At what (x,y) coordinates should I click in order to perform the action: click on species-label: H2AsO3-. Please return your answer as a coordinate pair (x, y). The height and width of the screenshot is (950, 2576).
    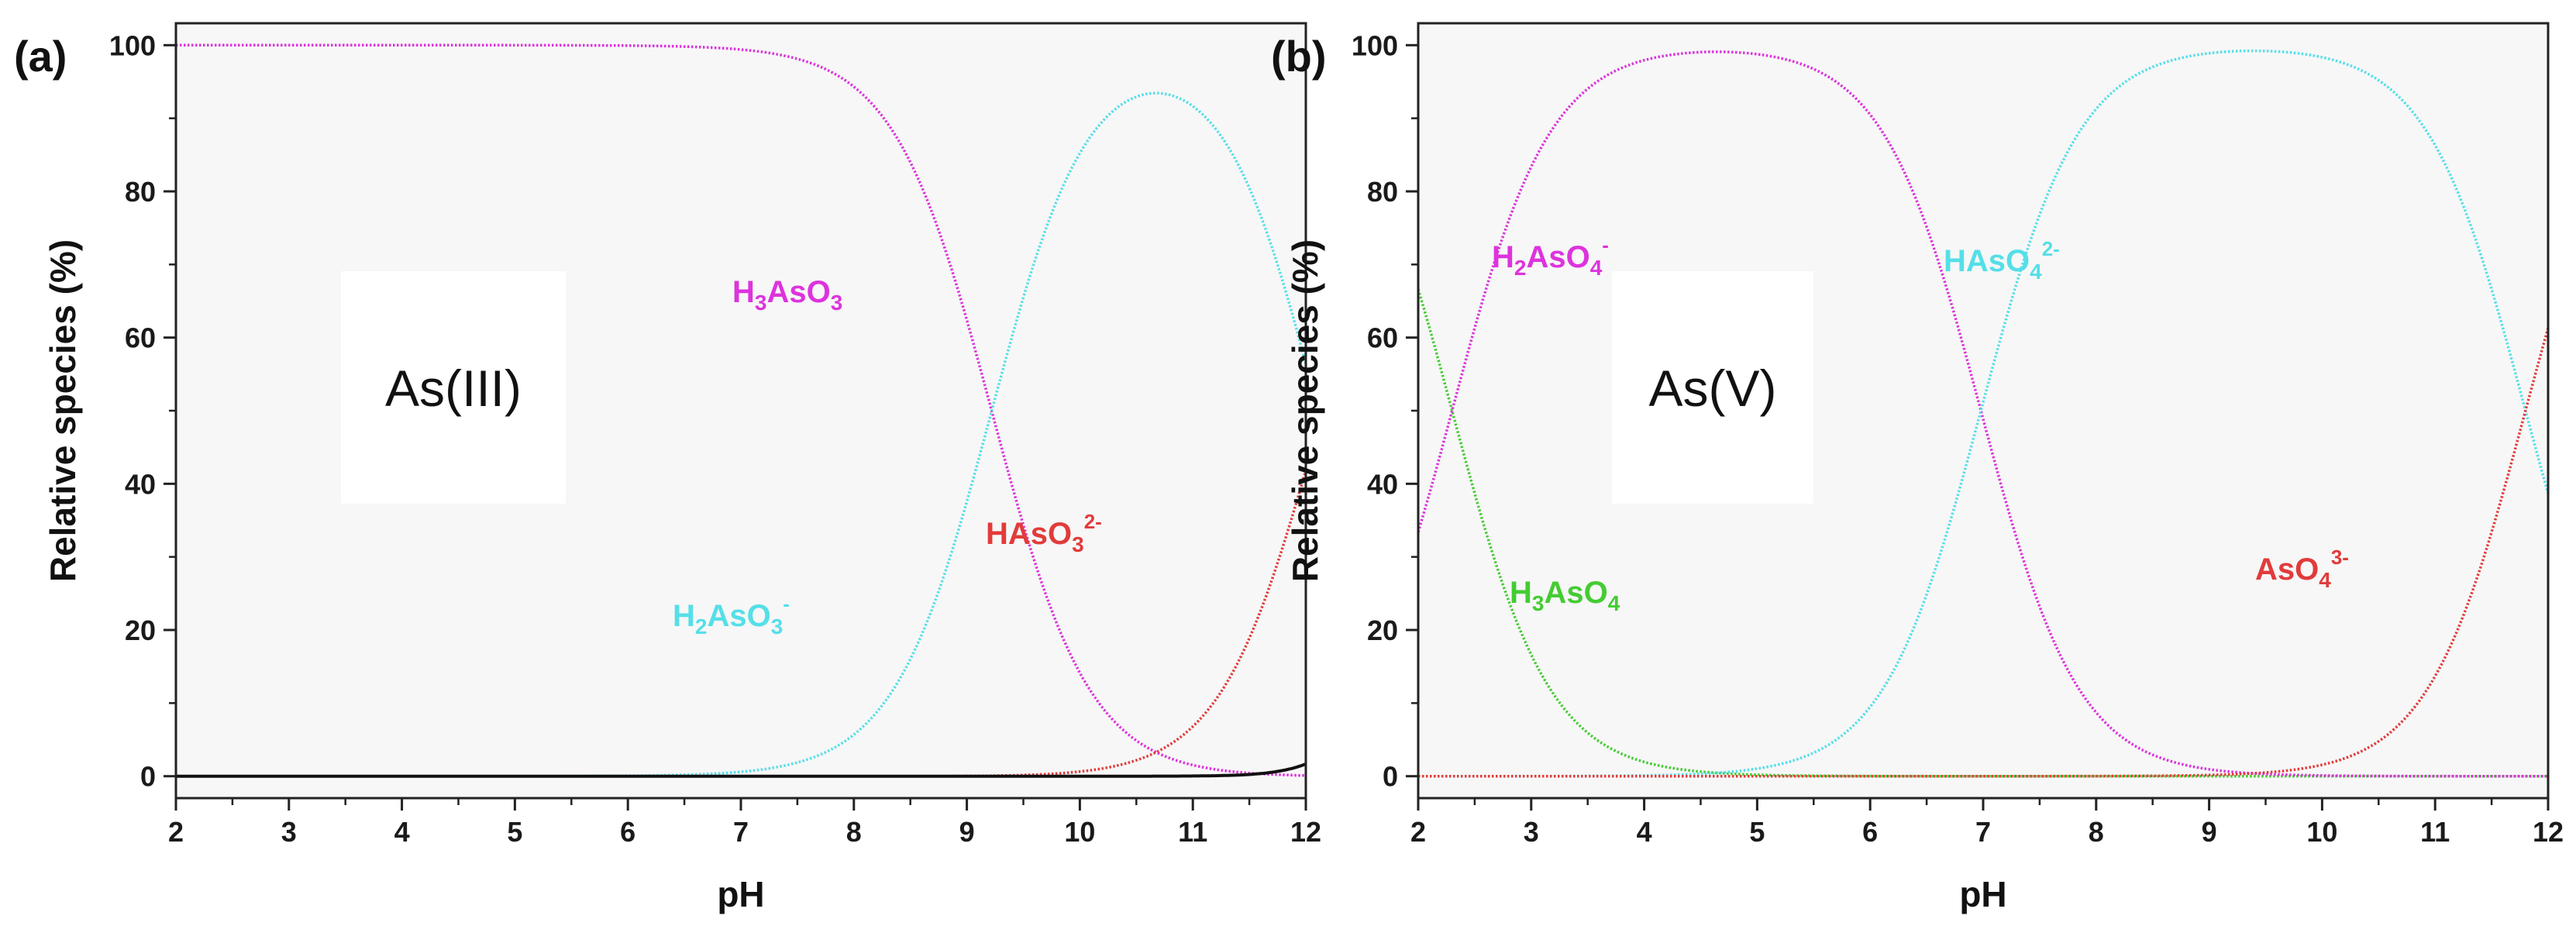
    Looking at the image, I should click on (731, 615).